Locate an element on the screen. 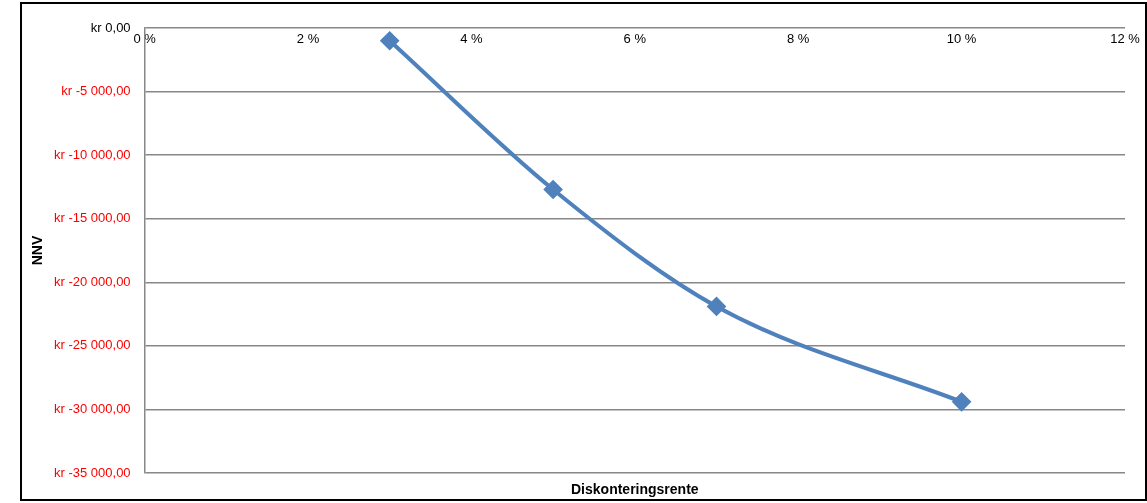 The height and width of the screenshot is (503, 1147). y-tick-label: kr -25 000,00 is located at coordinates (92, 345).